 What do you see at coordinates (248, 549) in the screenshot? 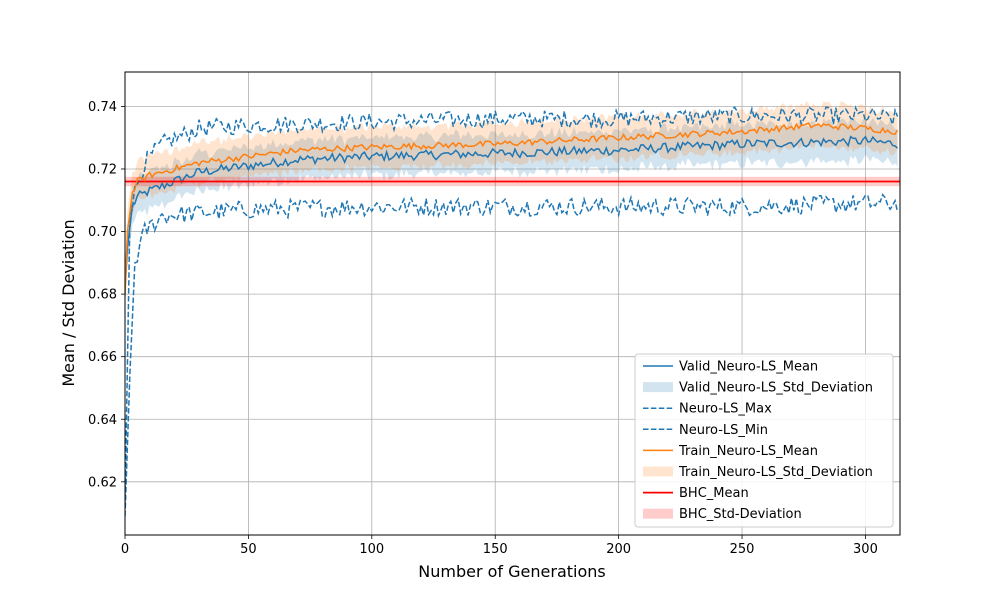
I see `x-tick-label: 50` at bounding box center [248, 549].